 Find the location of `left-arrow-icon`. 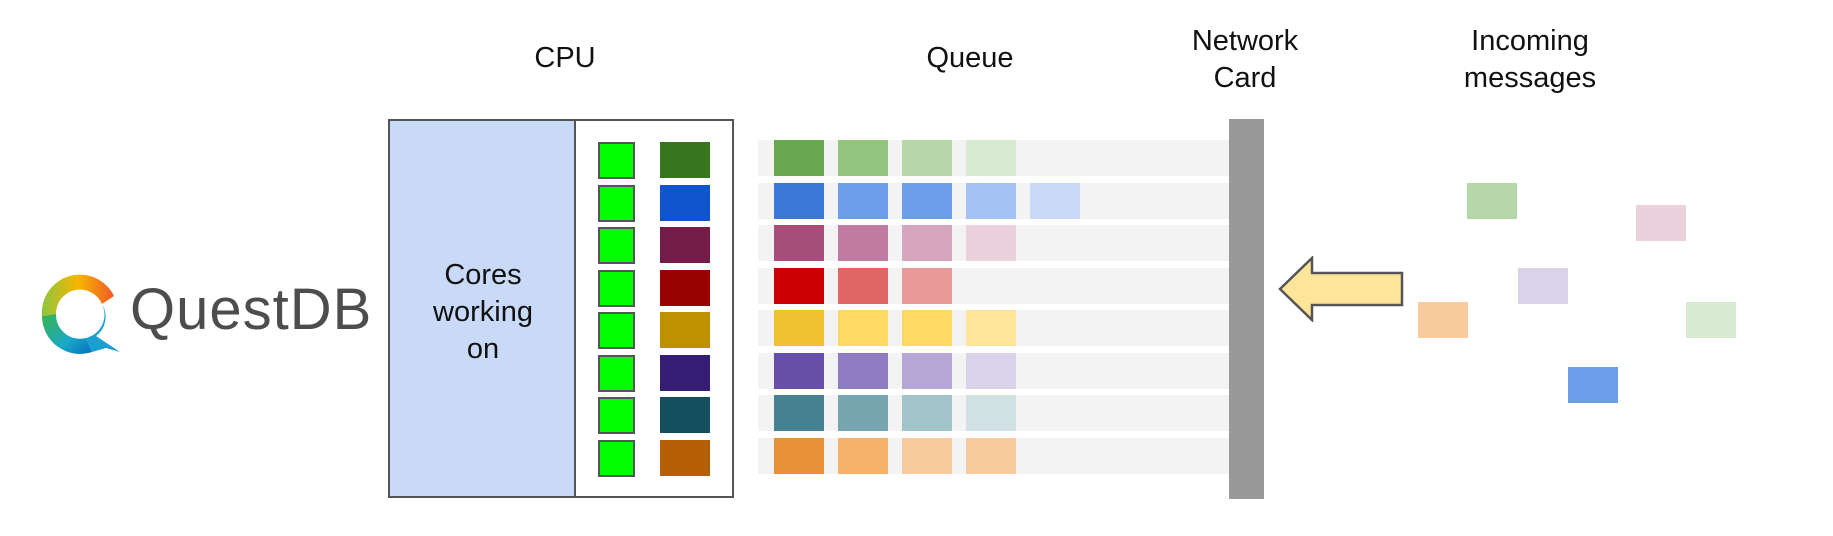

left-arrow-icon is located at coordinates (1341, 289).